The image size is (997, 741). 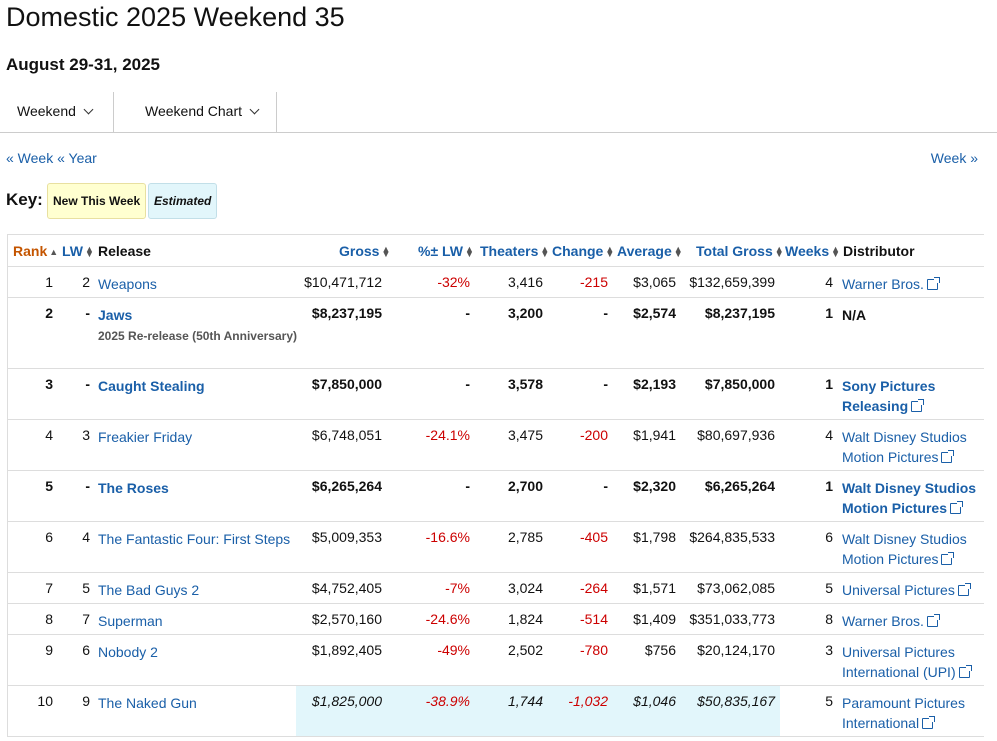 I want to click on total-gross-cell: $80,697,936, so click(x=736, y=435).